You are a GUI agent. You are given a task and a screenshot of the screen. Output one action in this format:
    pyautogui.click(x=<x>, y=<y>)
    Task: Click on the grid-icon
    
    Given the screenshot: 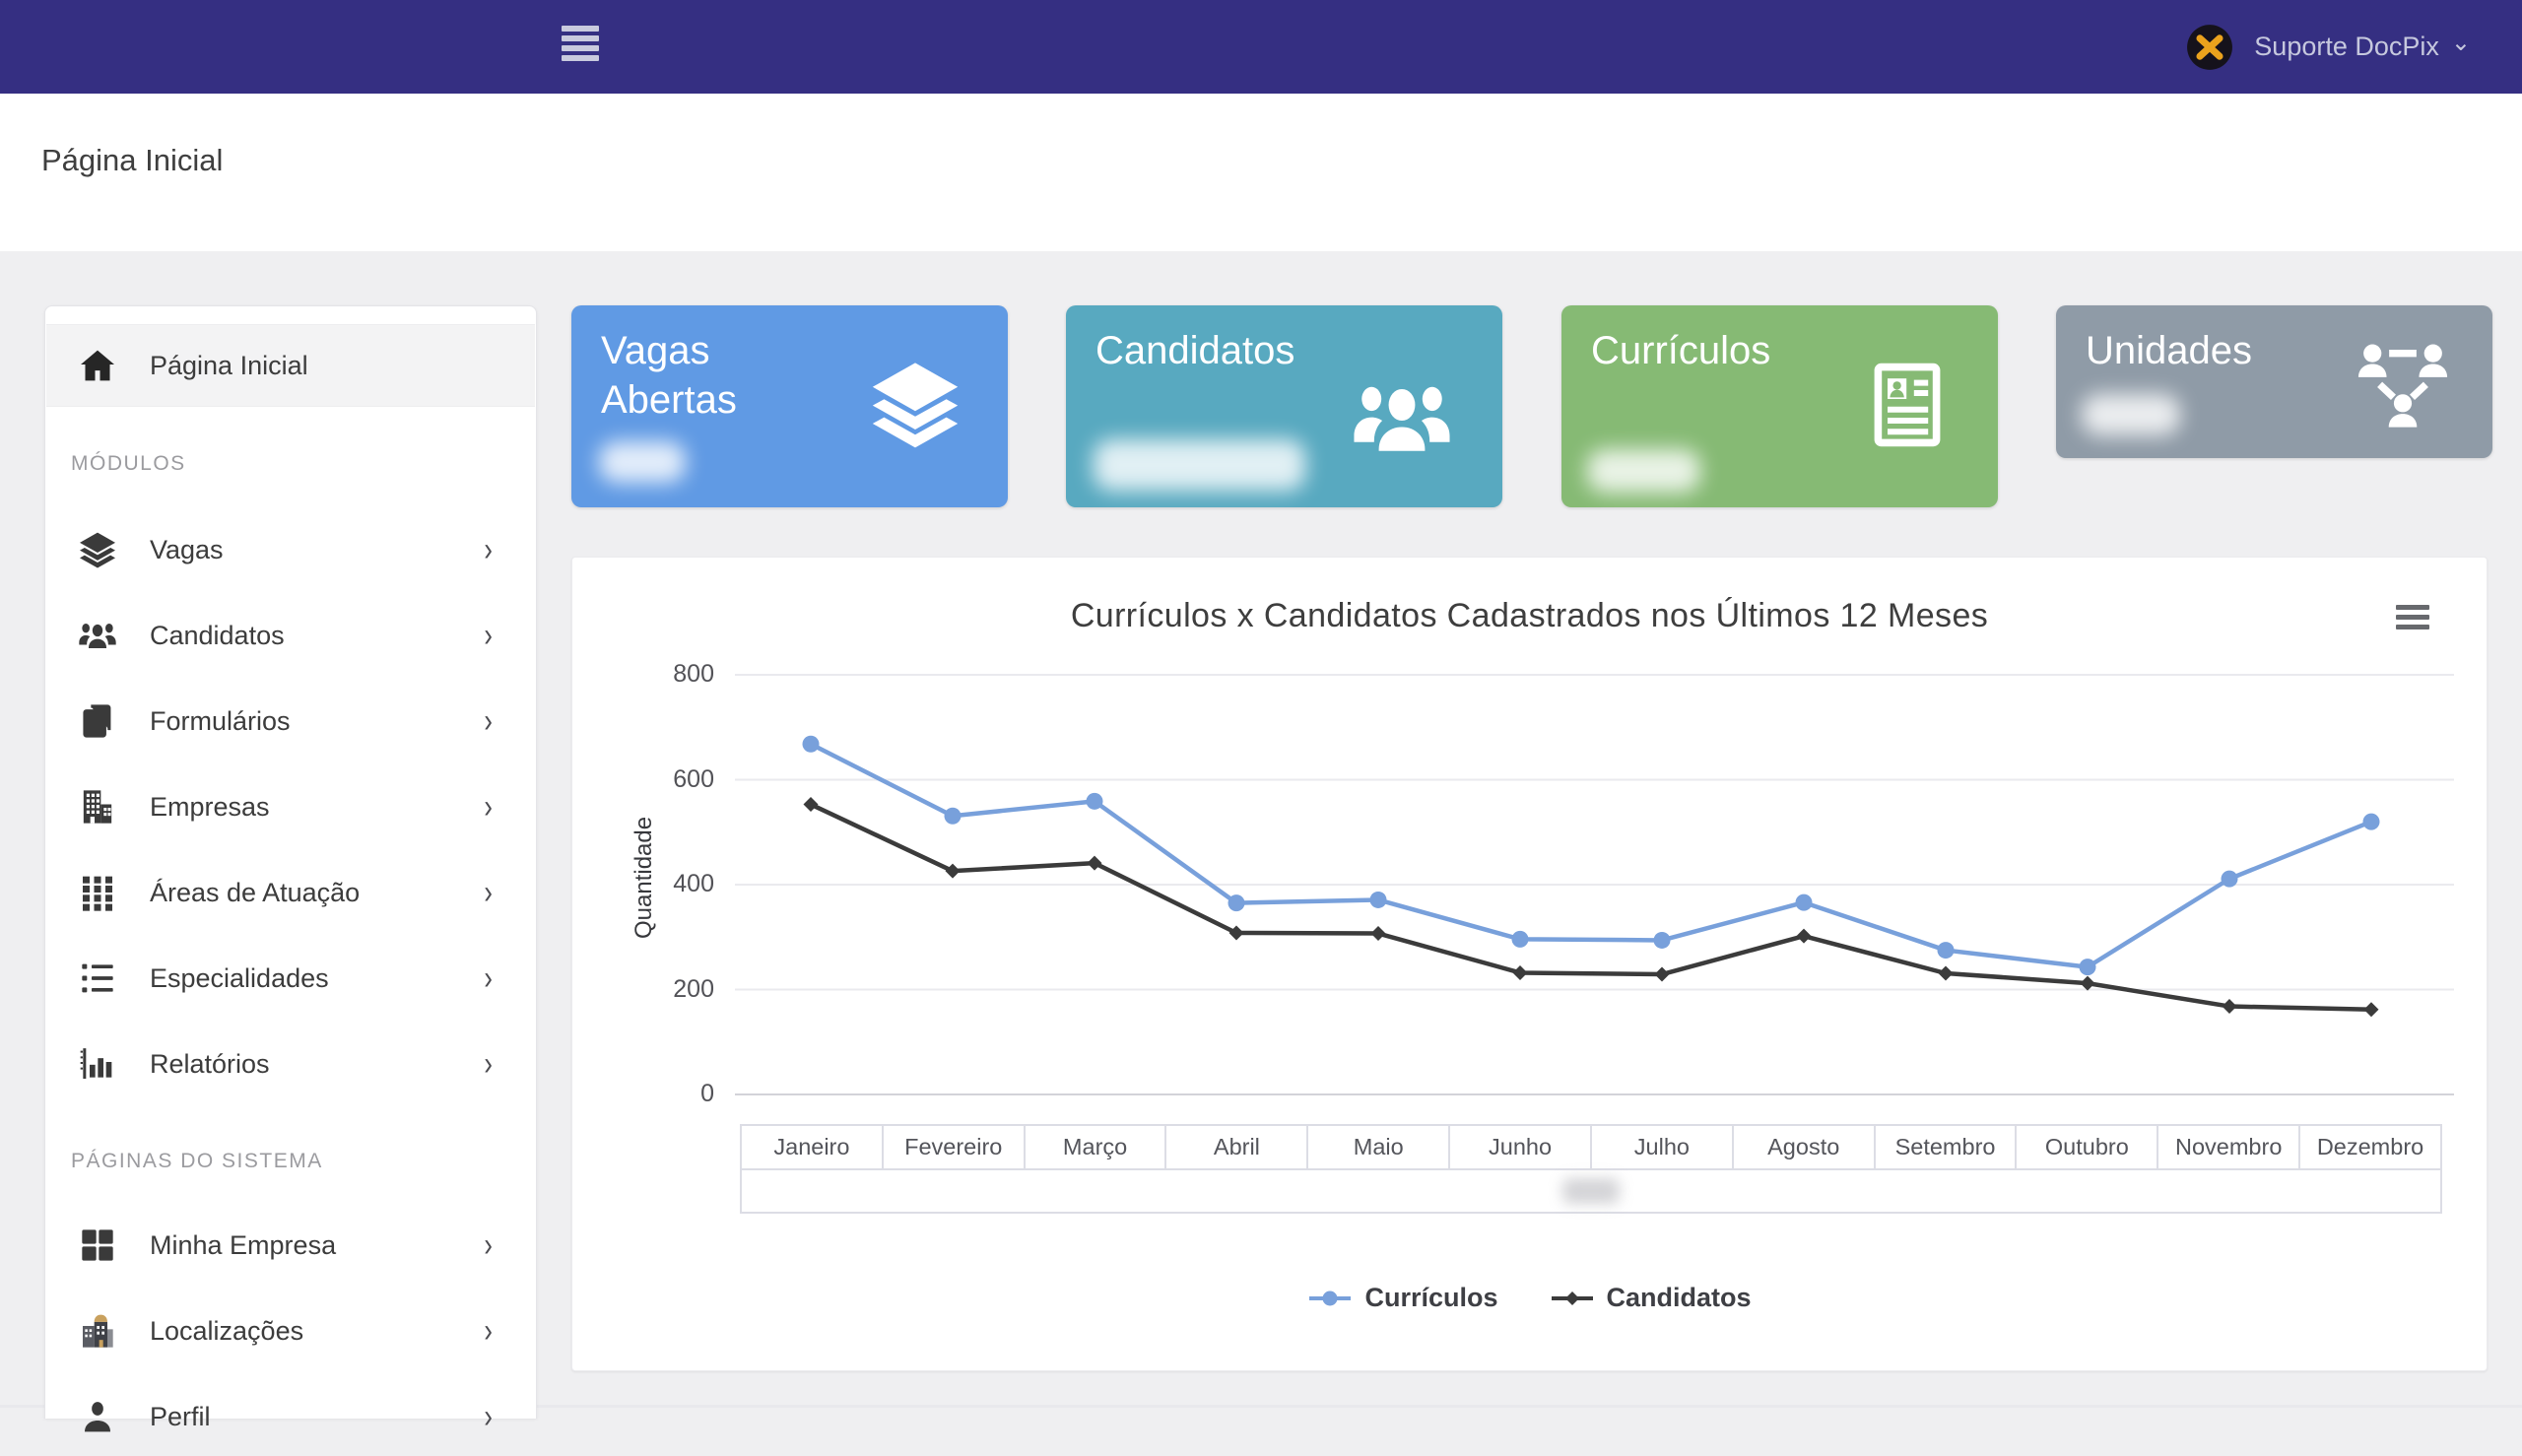 What is the action you would take?
    pyautogui.click(x=97, y=892)
    